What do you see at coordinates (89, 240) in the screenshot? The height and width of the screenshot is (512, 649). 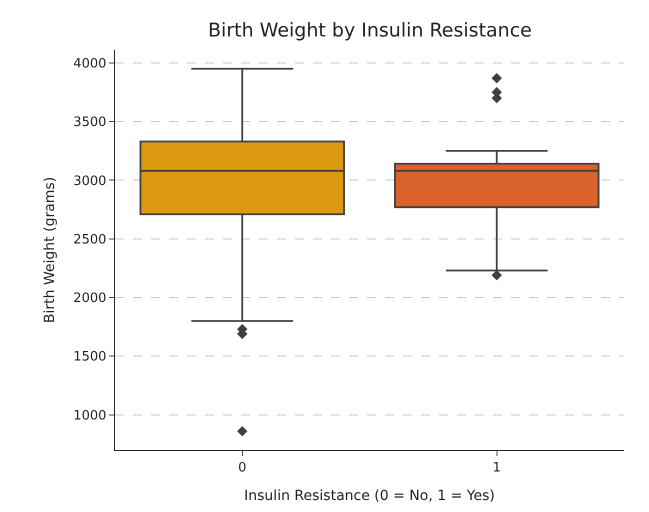 I see `y-tick-label: 2500` at bounding box center [89, 240].